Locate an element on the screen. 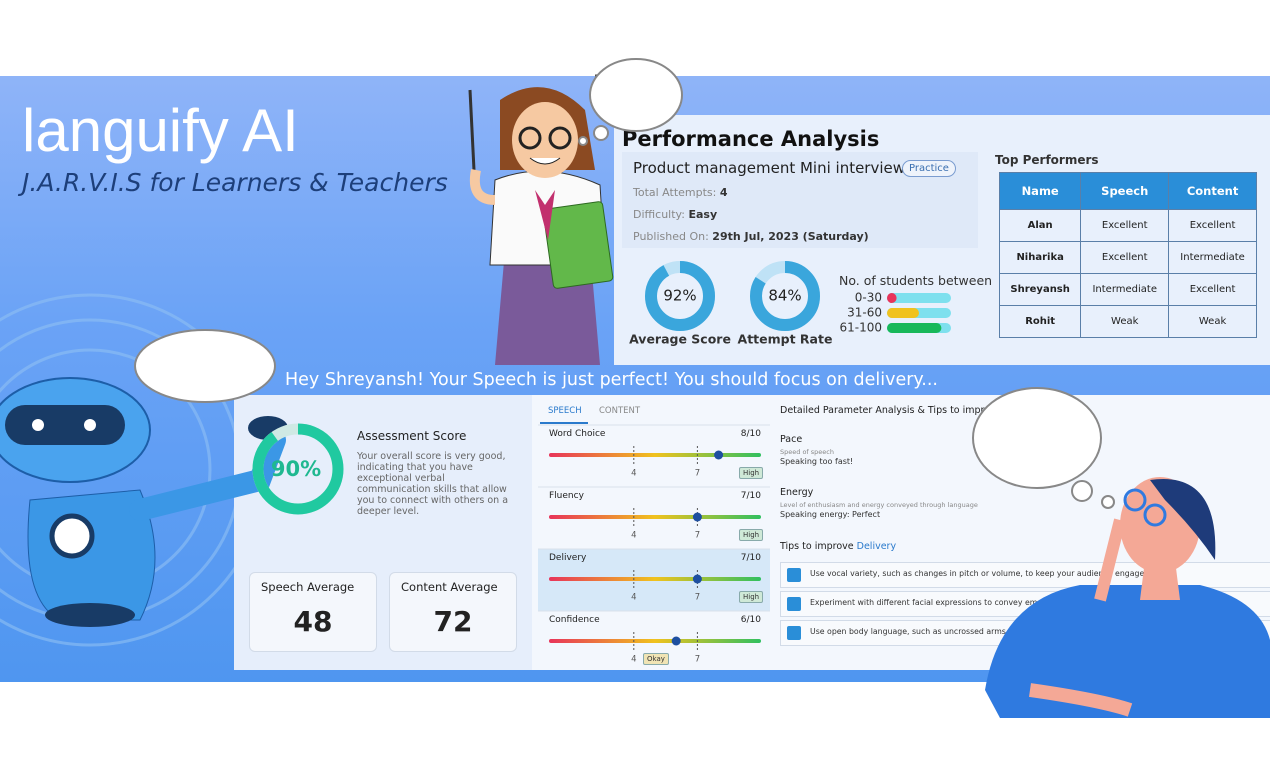 The image size is (1270, 760). detail-row: Published On: 29th Jul, 2023 (Saturday) is located at coordinates (751, 236).